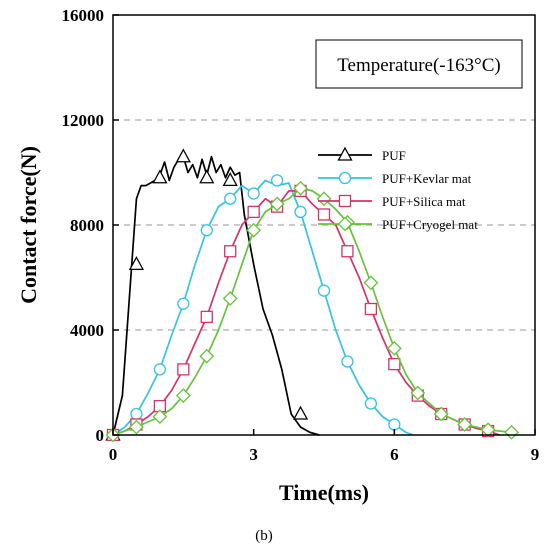 The image size is (547, 549). I want to click on legend-entry: PUF, so click(362, 154).